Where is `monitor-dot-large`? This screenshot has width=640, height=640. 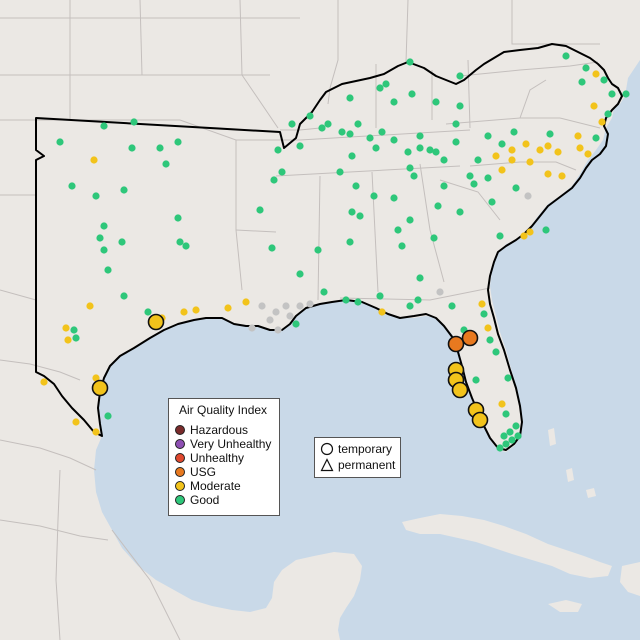
monitor-dot-large is located at coordinates (470, 338).